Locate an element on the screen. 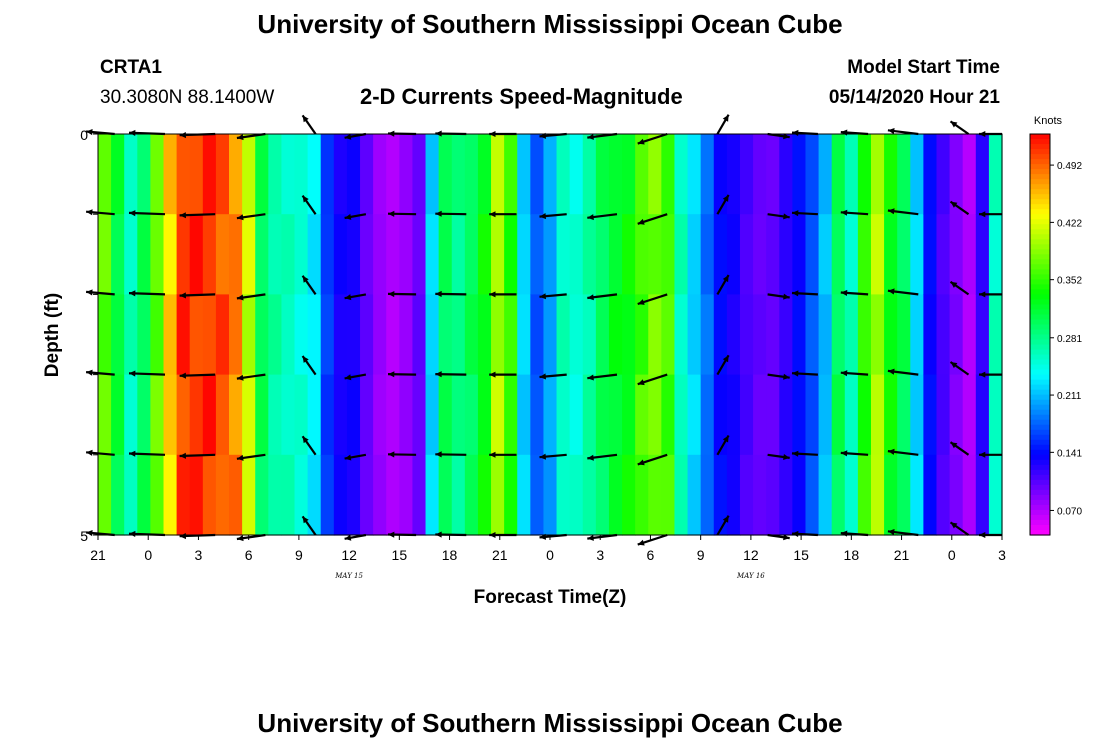  colorbar: 0.492 0.422 0.352 0.281 0.211 0.141 0.070 is located at coordinates (1055, 334).